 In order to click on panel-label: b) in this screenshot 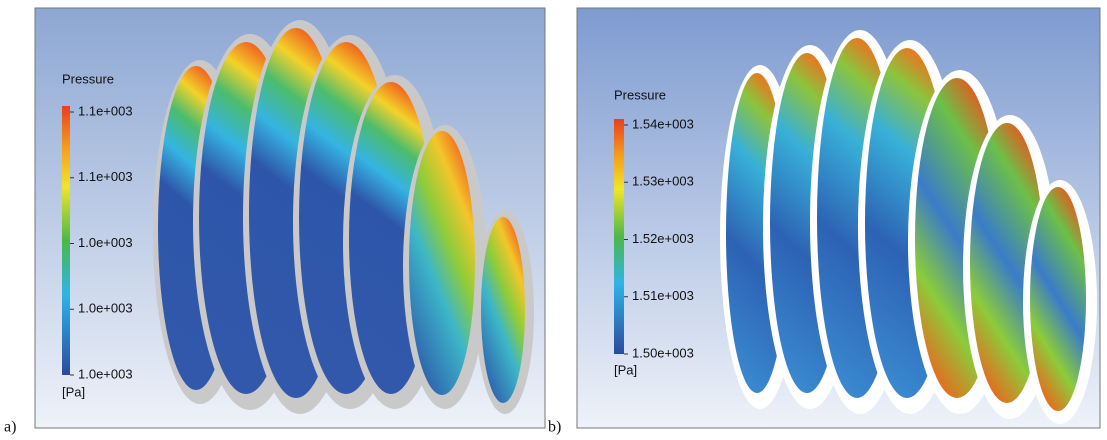, I will do `click(554, 427)`.